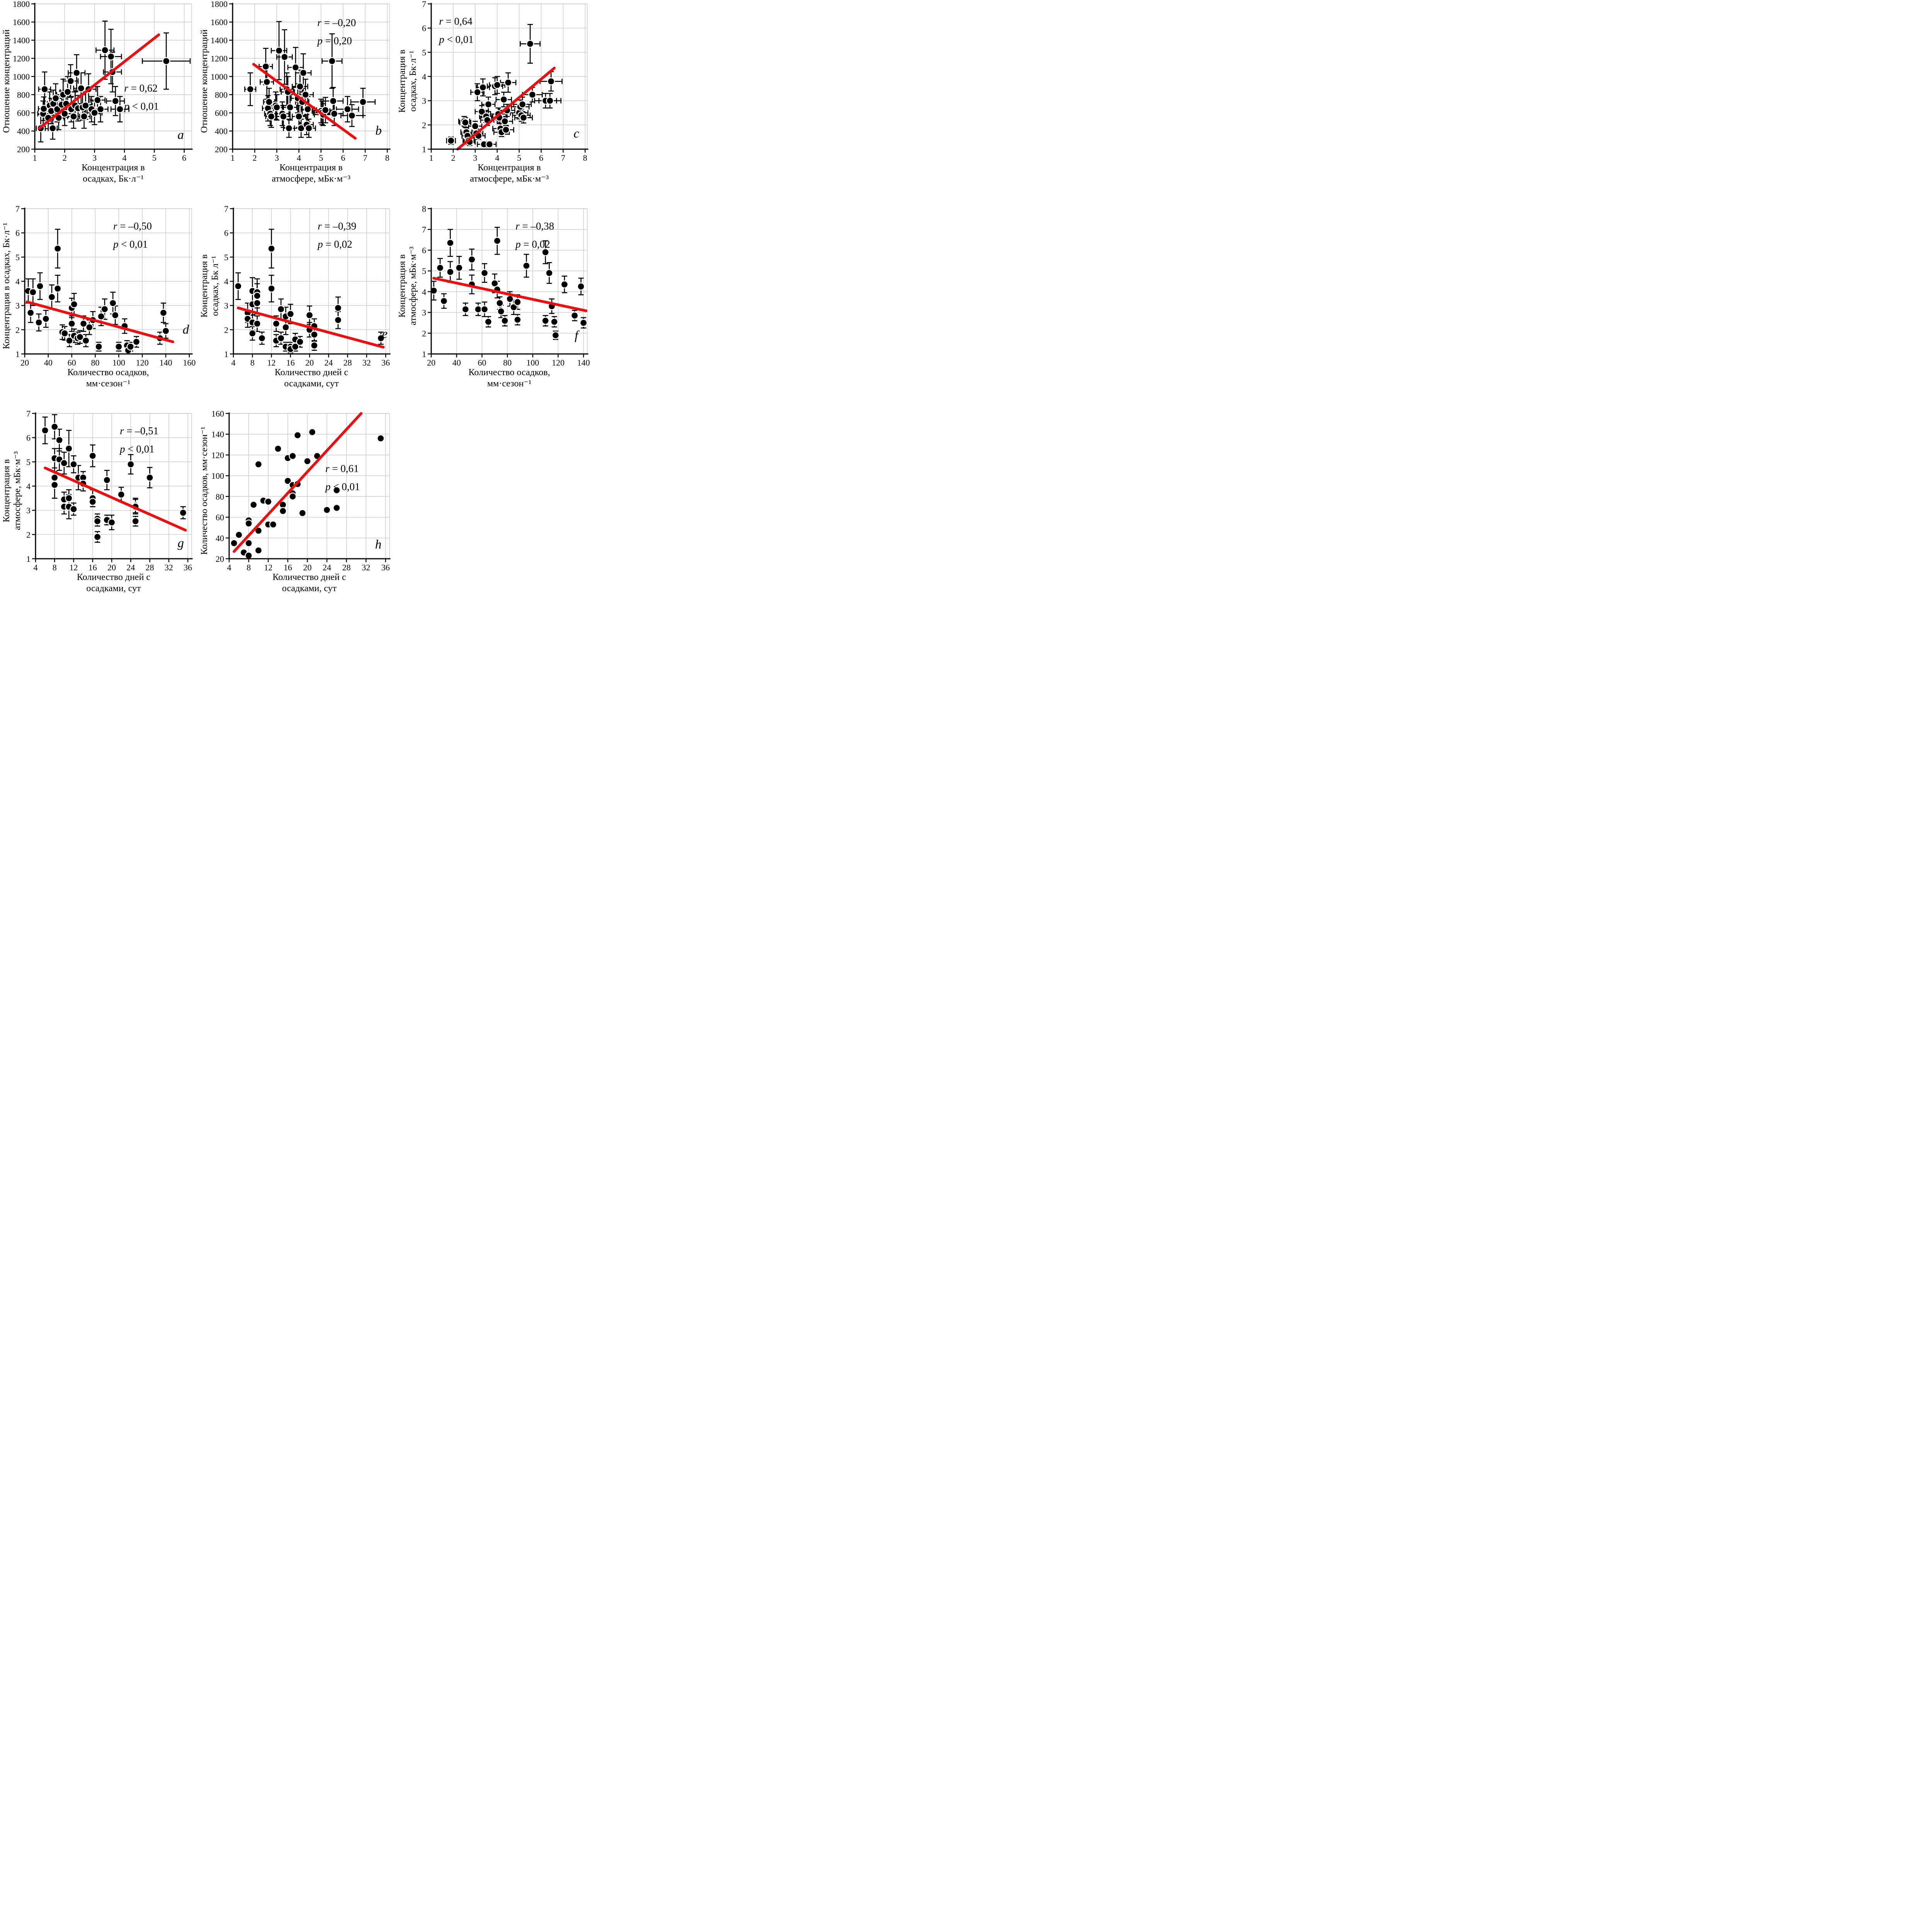 This screenshot has height=1932, width=1932. What do you see at coordinates (424, 354) in the screenshot?
I see `y-tick-label: 1` at bounding box center [424, 354].